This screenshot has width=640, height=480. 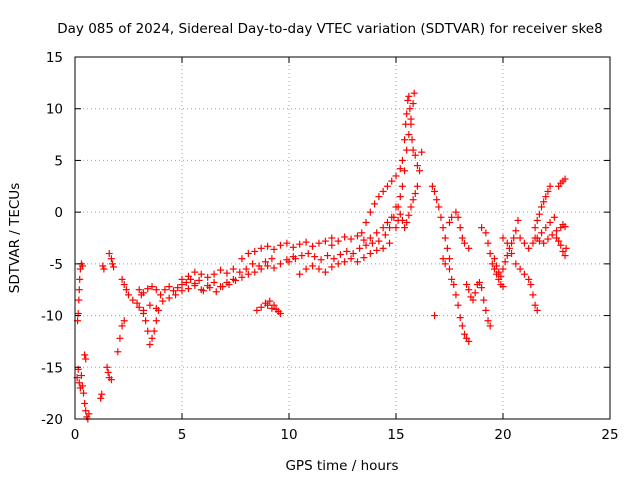 I want to click on y-tick-label: -5, so click(x=56, y=265).